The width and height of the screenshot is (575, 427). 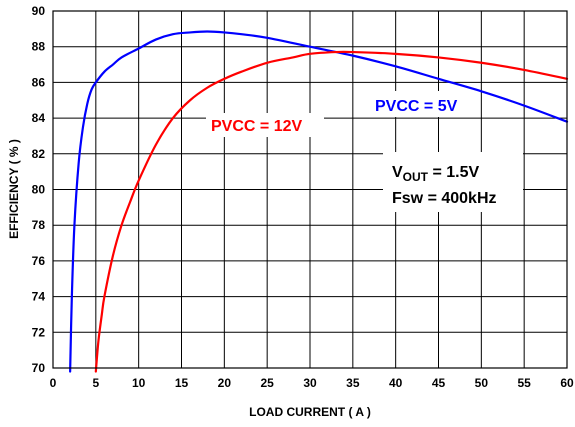 I want to click on label-bg-pvcc5, so click(x=421, y=104).